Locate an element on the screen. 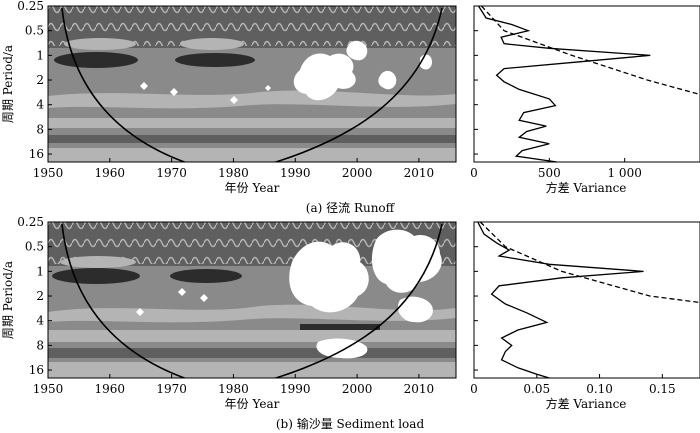  variance-panel-b: 0 0.05 0.10 0.15 方差 Variance is located at coordinates (585, 316).